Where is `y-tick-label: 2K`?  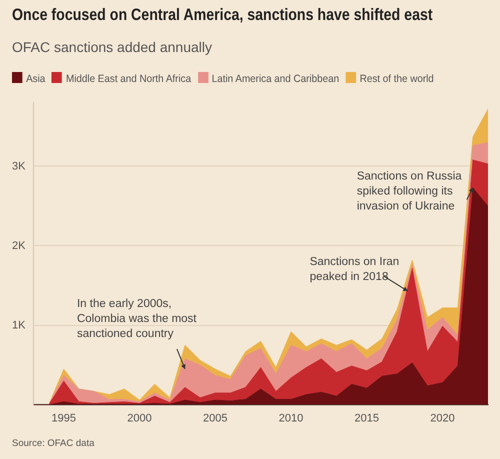 y-tick-label: 2K is located at coordinates (19, 246).